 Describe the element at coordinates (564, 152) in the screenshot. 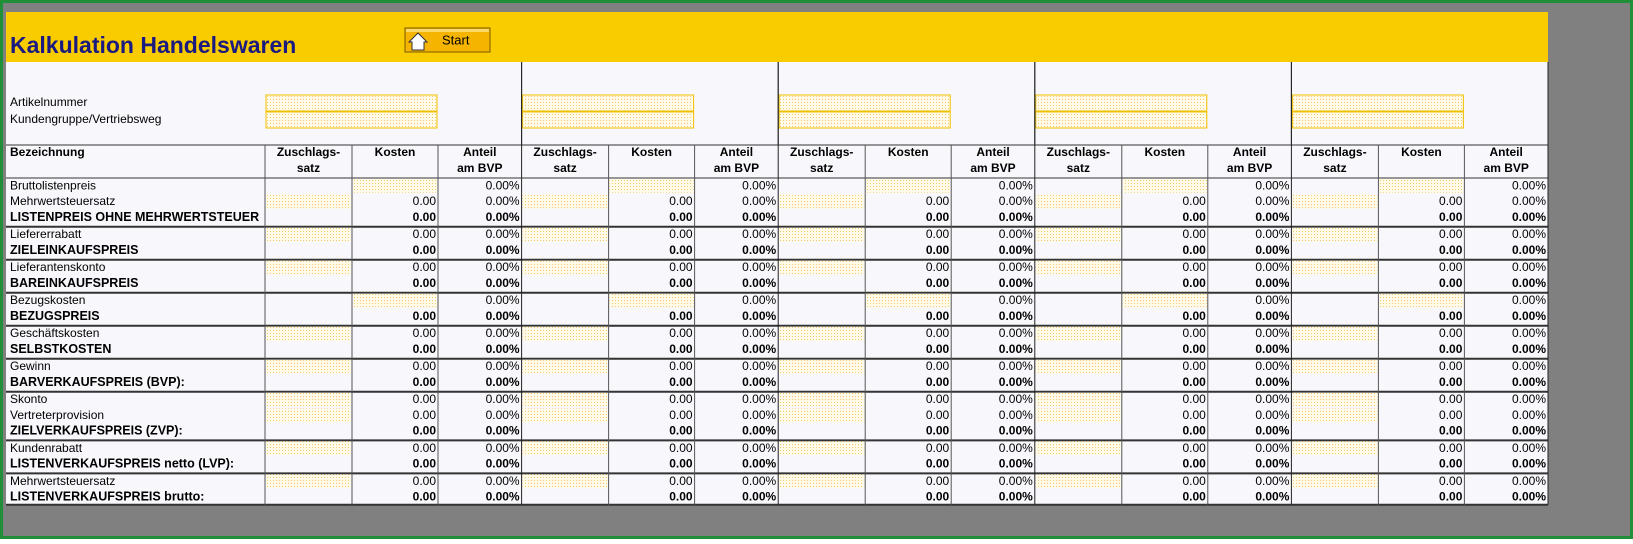

I see `column-header: Zuschlags-` at that location.